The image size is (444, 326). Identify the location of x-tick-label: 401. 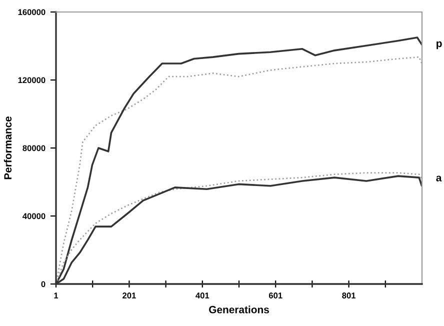
(203, 295).